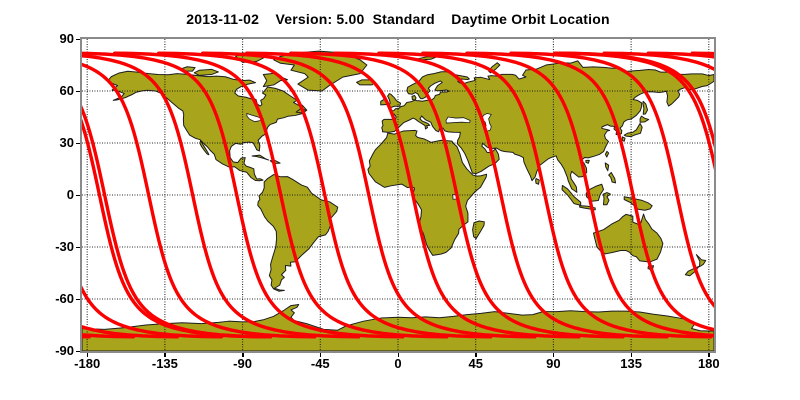  I want to click on land-sri-lanka, so click(538, 182).